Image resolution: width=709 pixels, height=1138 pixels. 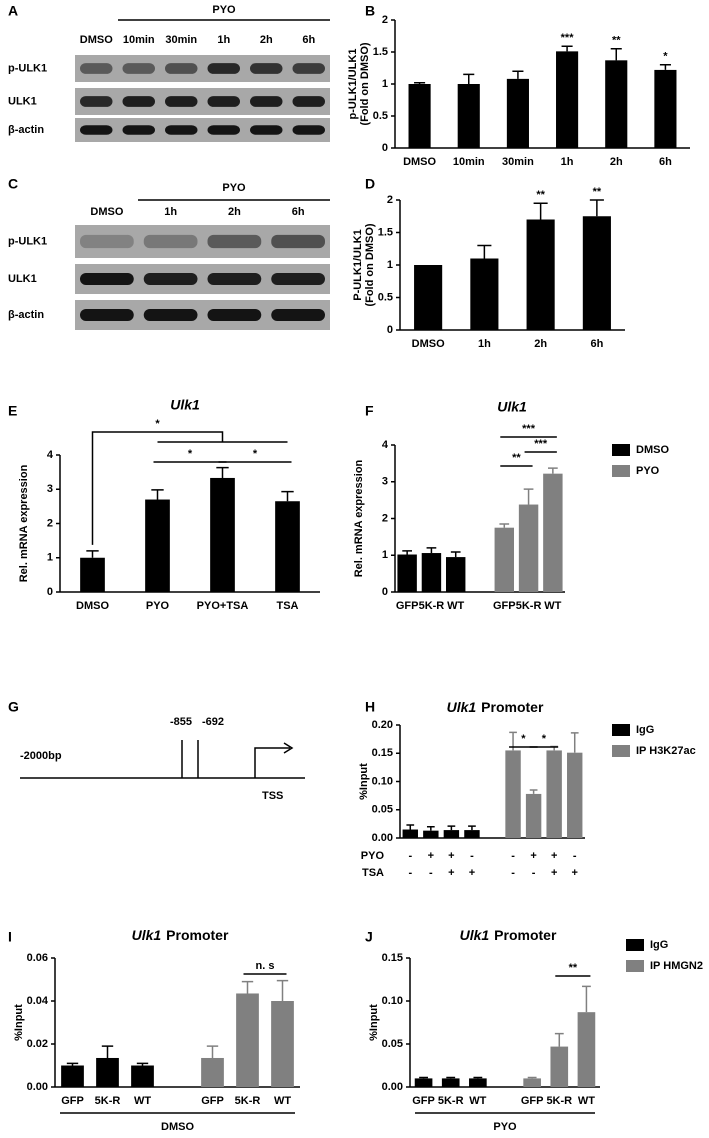 What do you see at coordinates (390, 200) in the screenshot?
I see `y-tick-label: 2` at bounding box center [390, 200].